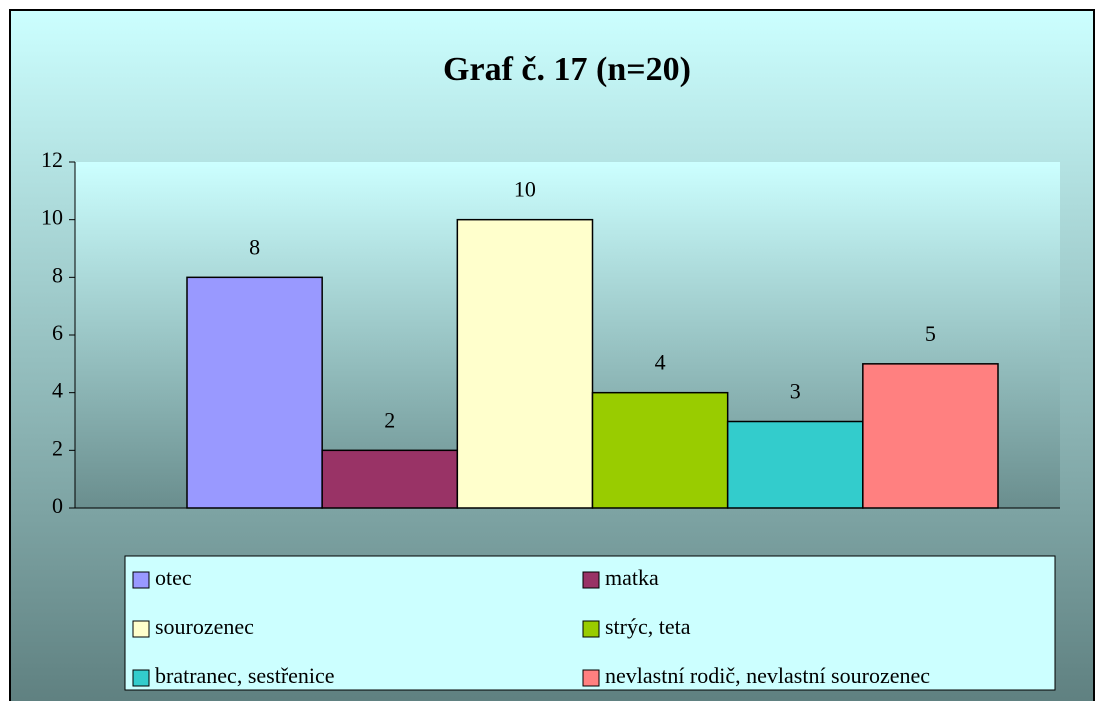  What do you see at coordinates (632, 577) in the screenshot?
I see `legend-label: matka` at bounding box center [632, 577].